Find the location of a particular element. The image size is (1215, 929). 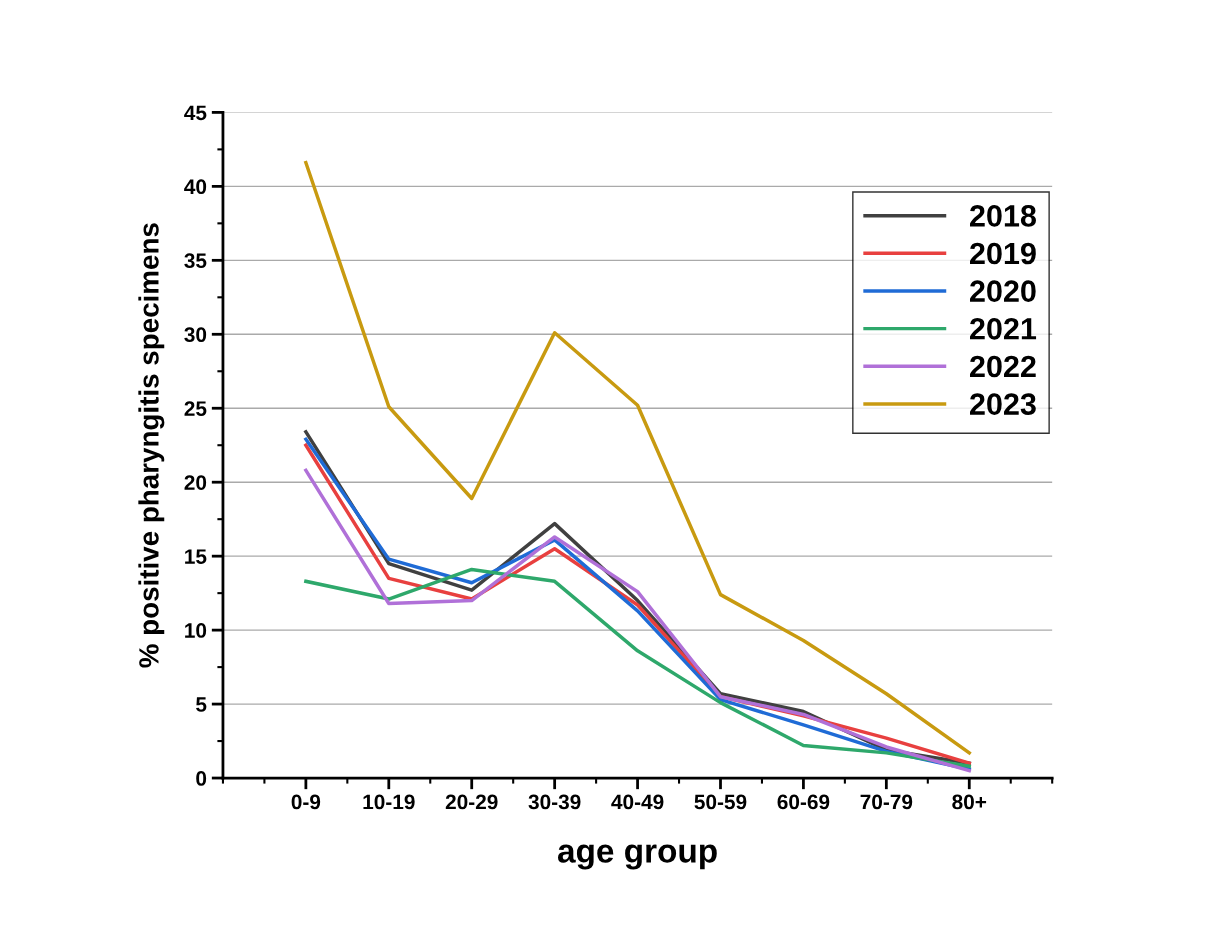

y-axis-title: % positive pharyngitis specimens is located at coordinates (151, 445).